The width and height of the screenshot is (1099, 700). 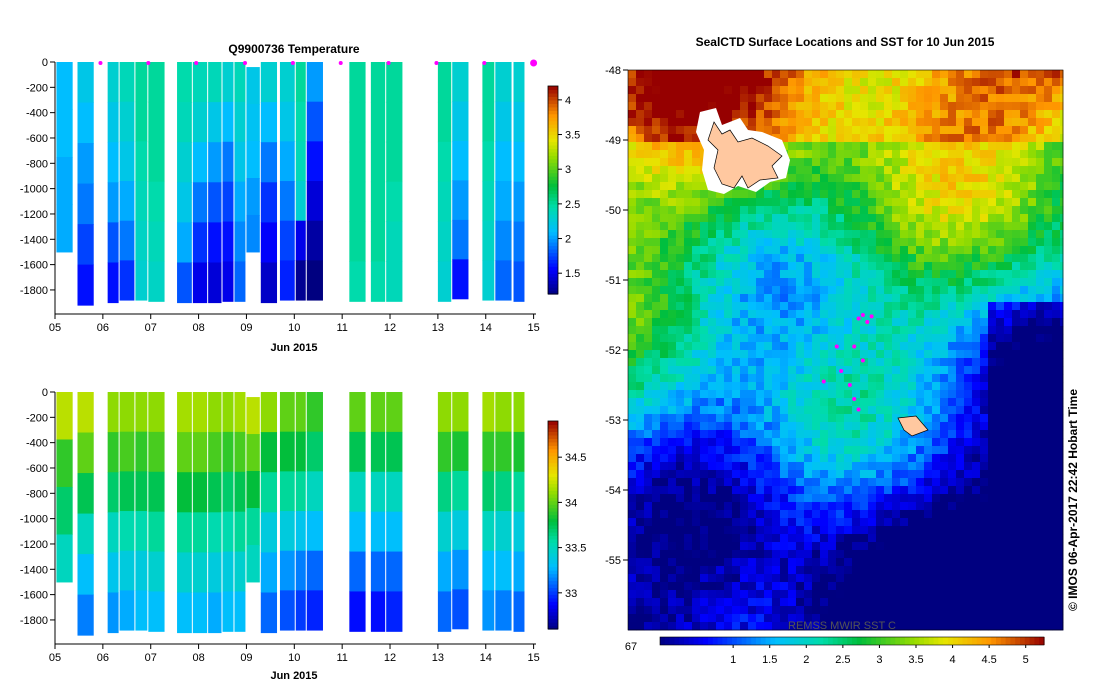 What do you see at coordinates (835, 651) in the screenshot?
I see `sst-colorbar: 11.522.533.544.5567686970717273747576` at bounding box center [835, 651].